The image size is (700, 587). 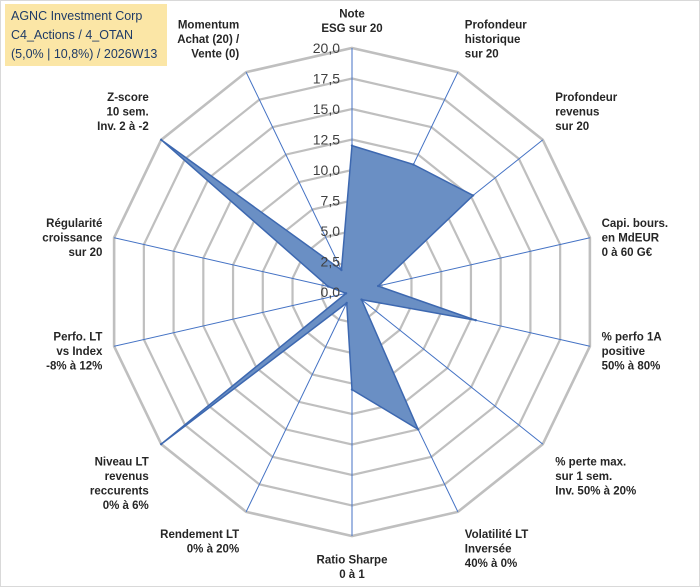 I want to click on title-company: AGNC Investment Corp, so click(x=77, y=16).